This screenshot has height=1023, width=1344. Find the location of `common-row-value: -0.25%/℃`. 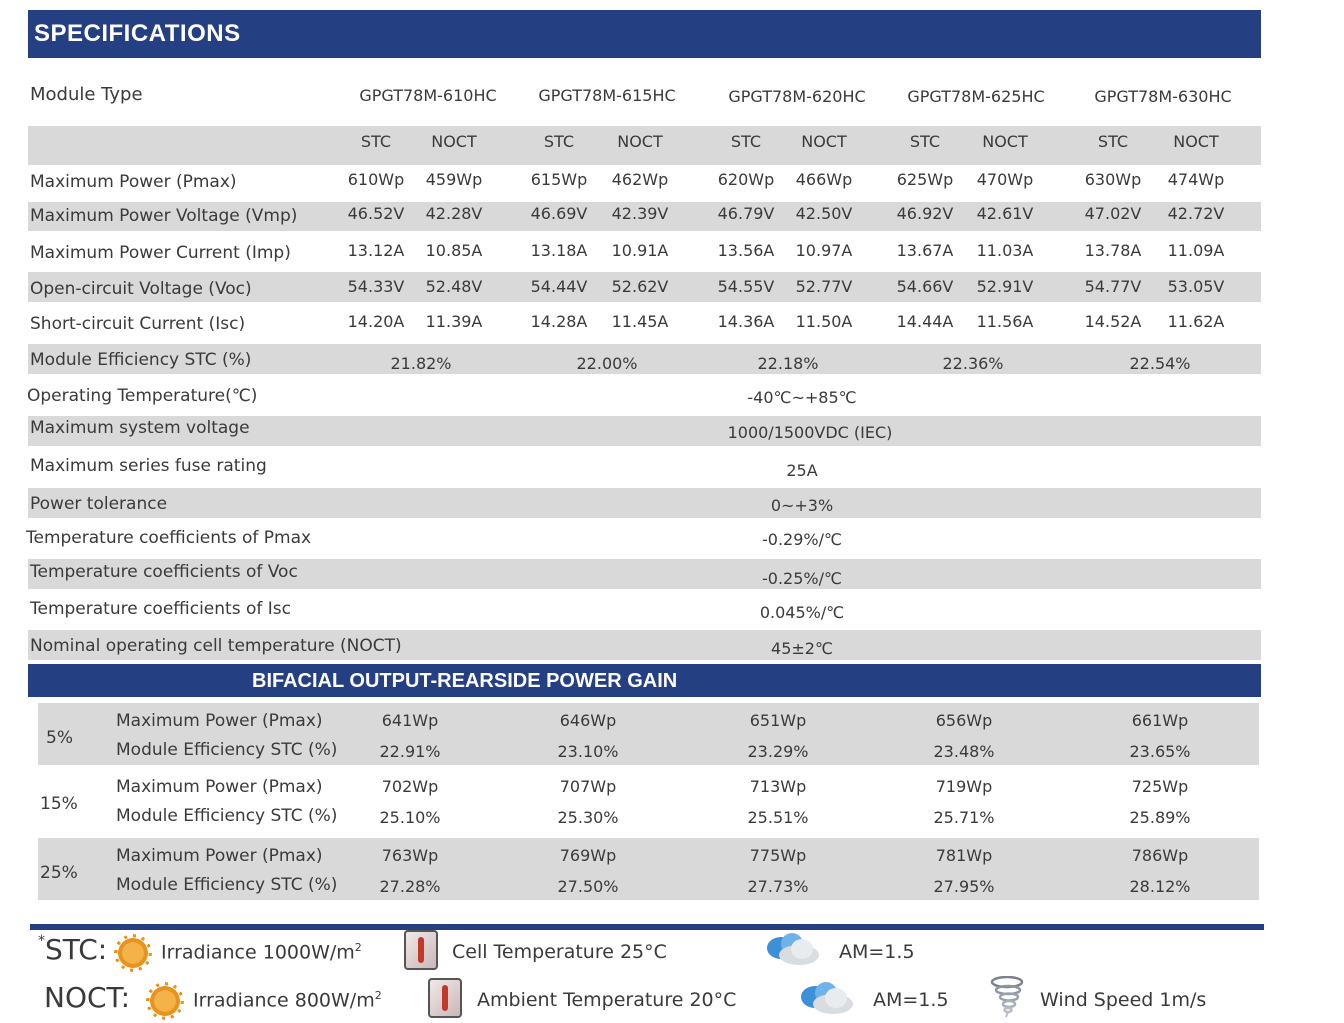

common-row-value: -0.25%/℃ is located at coordinates (802, 578).